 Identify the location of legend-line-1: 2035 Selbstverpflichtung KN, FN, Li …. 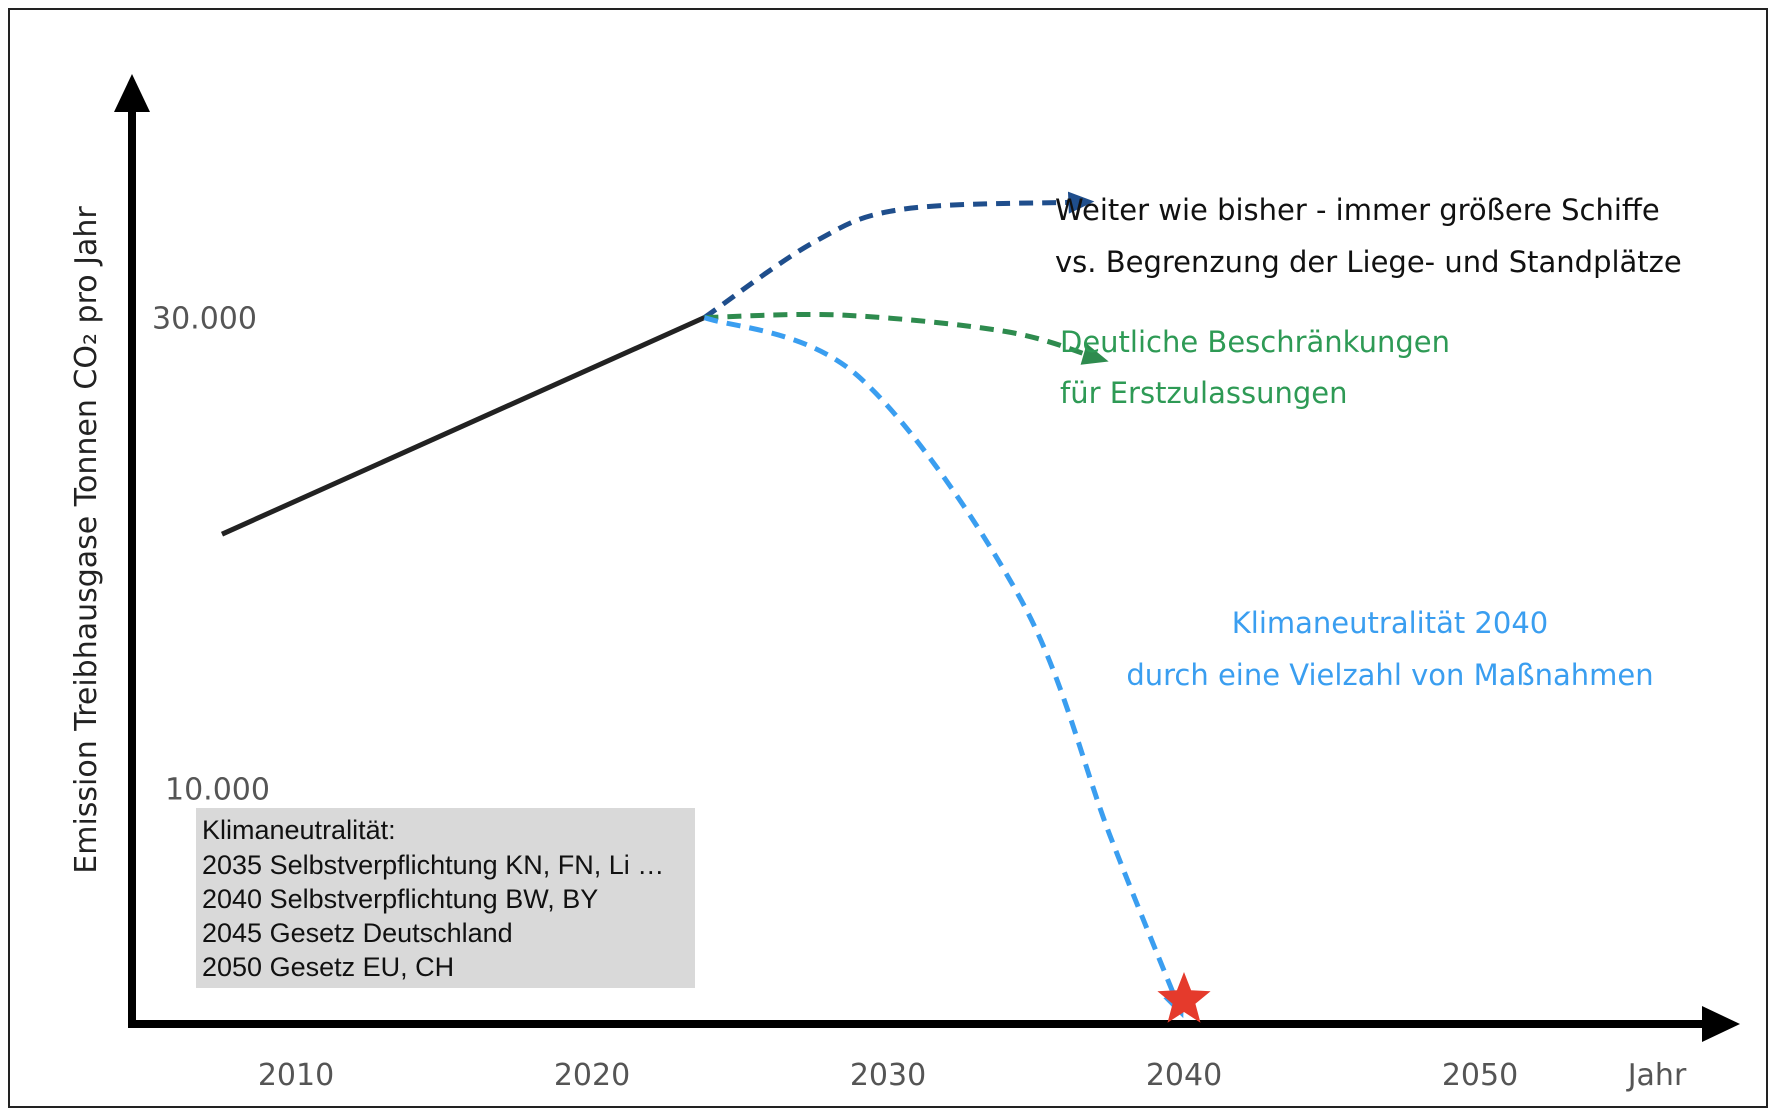
(433, 865).